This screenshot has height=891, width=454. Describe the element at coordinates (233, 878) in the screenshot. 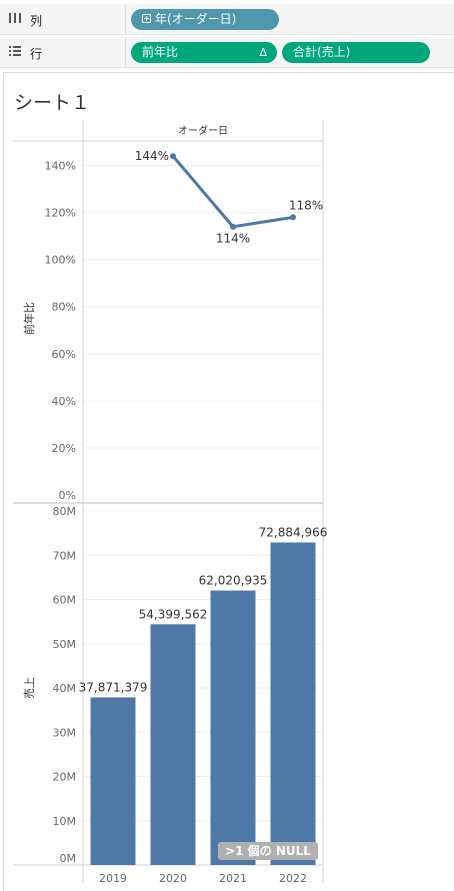

I see `x-tick-label: 2021` at that location.